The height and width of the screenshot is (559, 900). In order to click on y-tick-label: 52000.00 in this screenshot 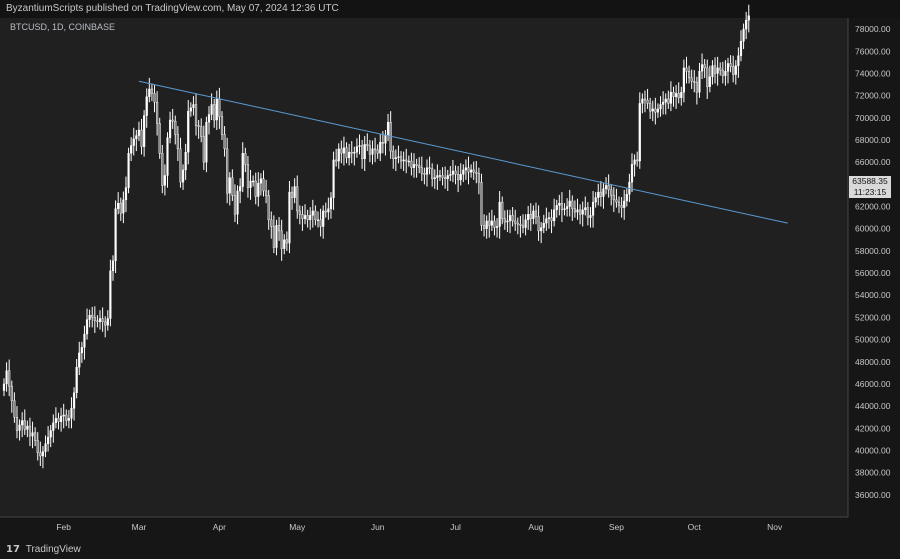, I will do `click(873, 317)`.